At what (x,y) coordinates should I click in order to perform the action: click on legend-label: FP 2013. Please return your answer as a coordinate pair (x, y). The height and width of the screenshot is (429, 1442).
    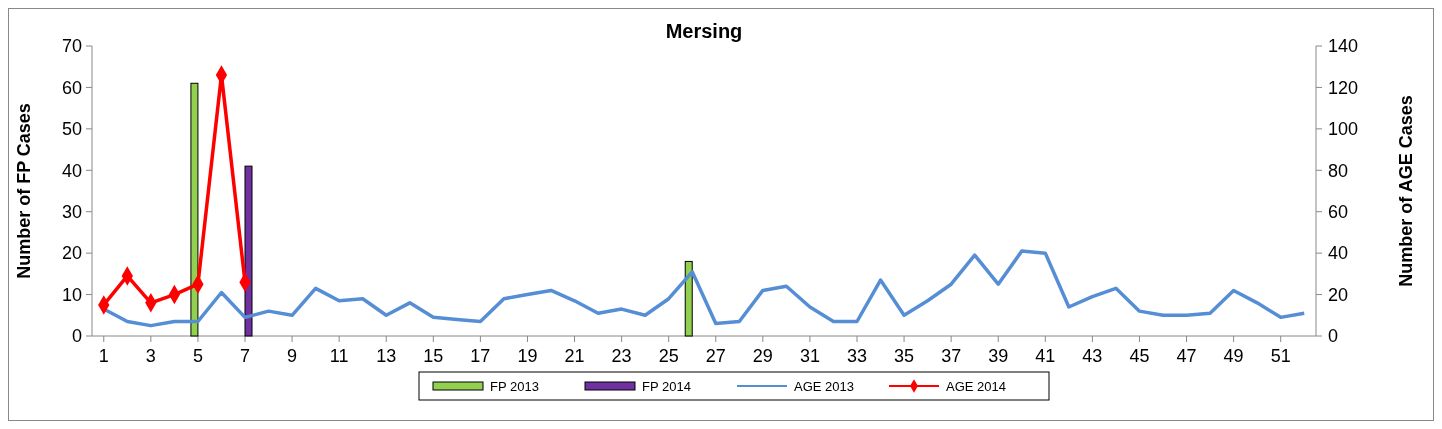
    Looking at the image, I should click on (514, 386).